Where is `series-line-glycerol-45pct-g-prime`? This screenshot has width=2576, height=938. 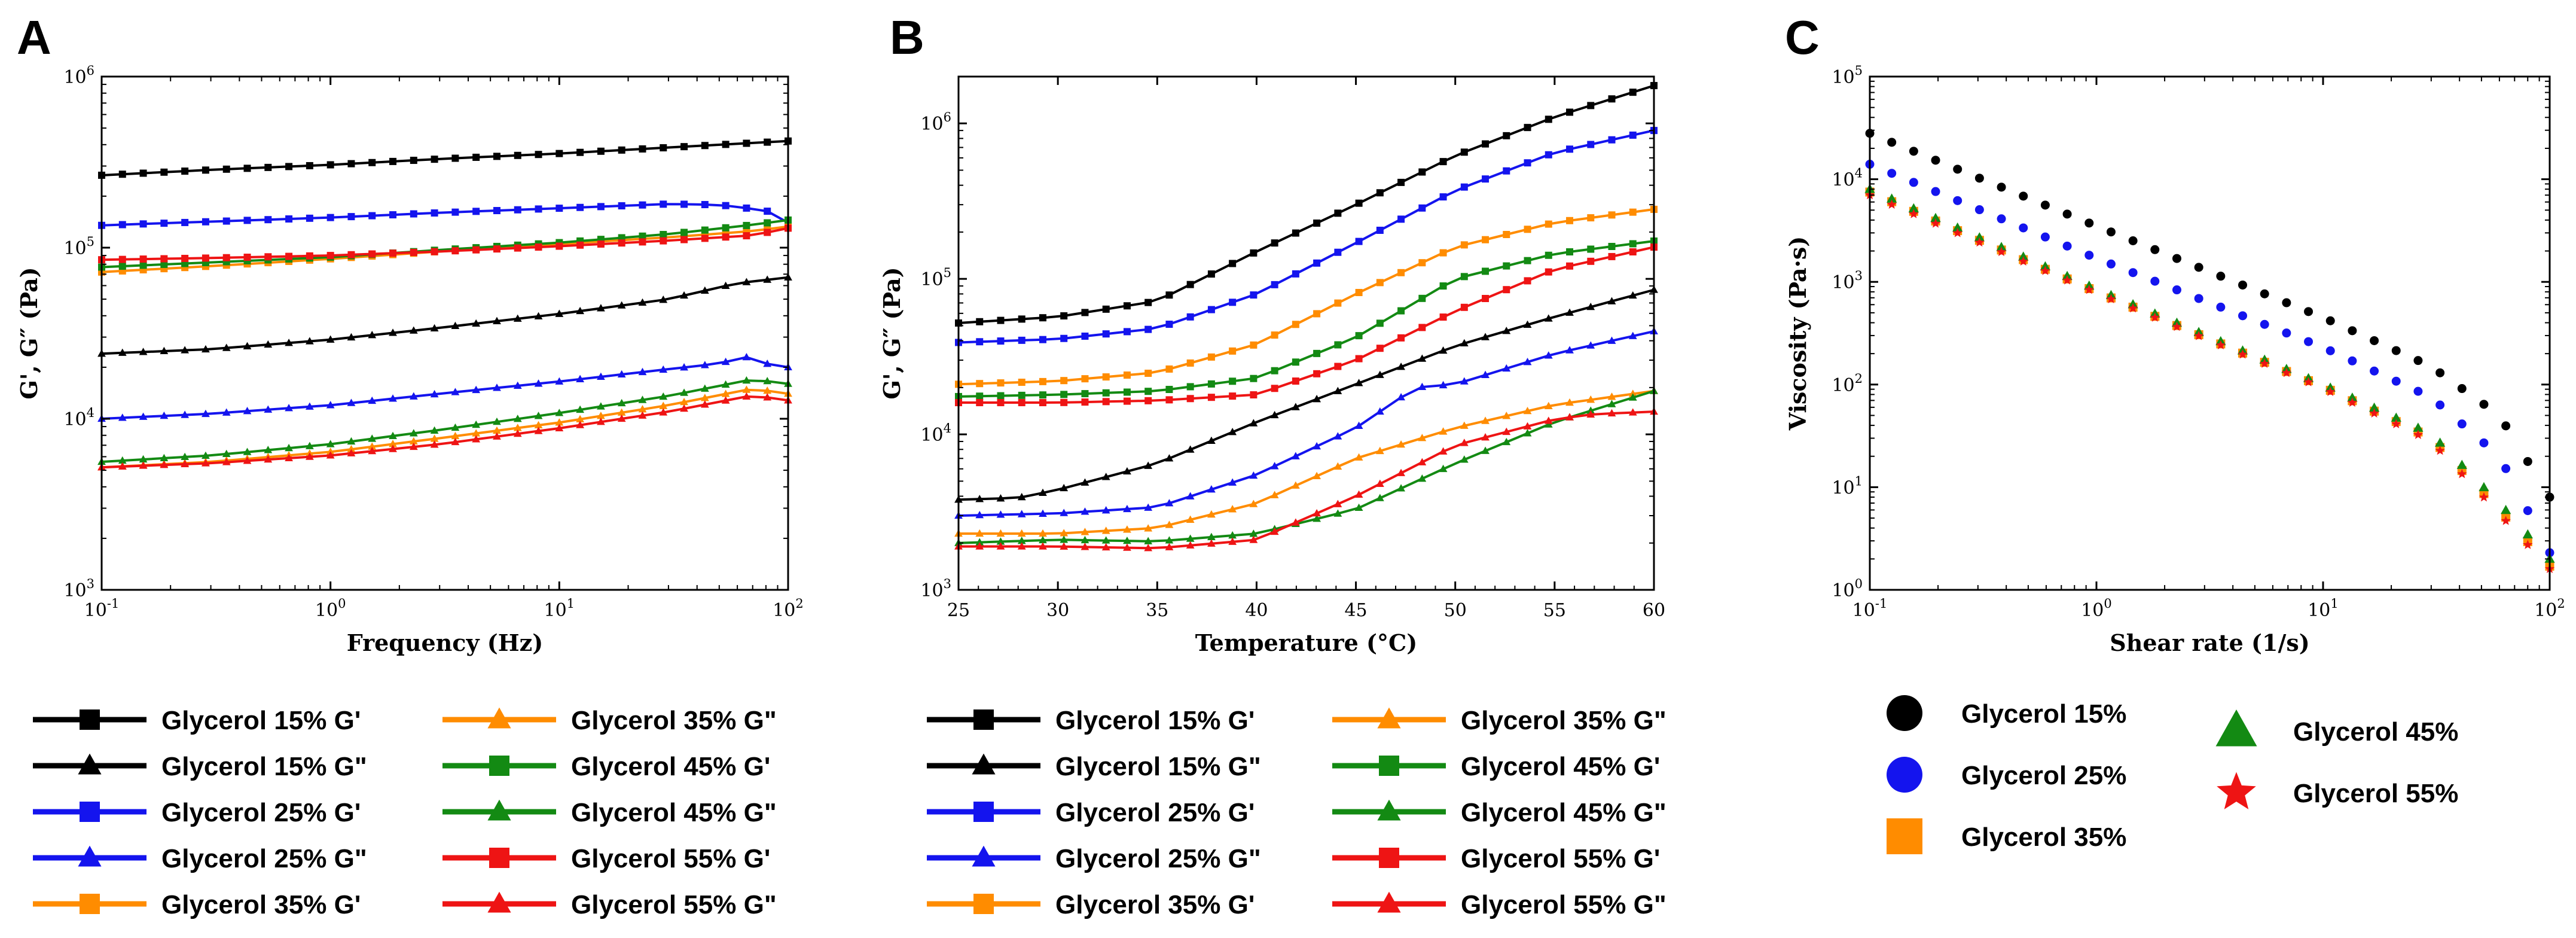 series-line-glycerol-45pct-g-prime is located at coordinates (445, 243).